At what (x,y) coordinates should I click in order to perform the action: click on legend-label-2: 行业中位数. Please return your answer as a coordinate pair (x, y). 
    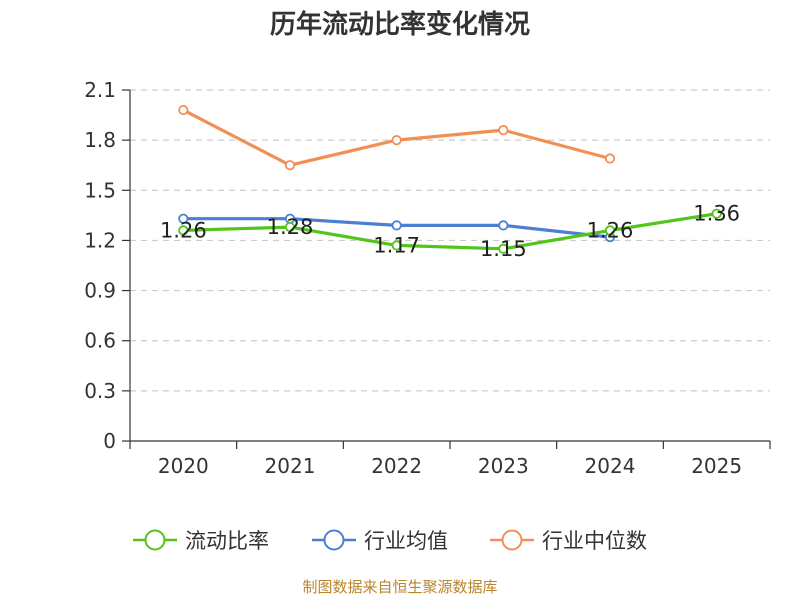
    Looking at the image, I should click on (594, 541).